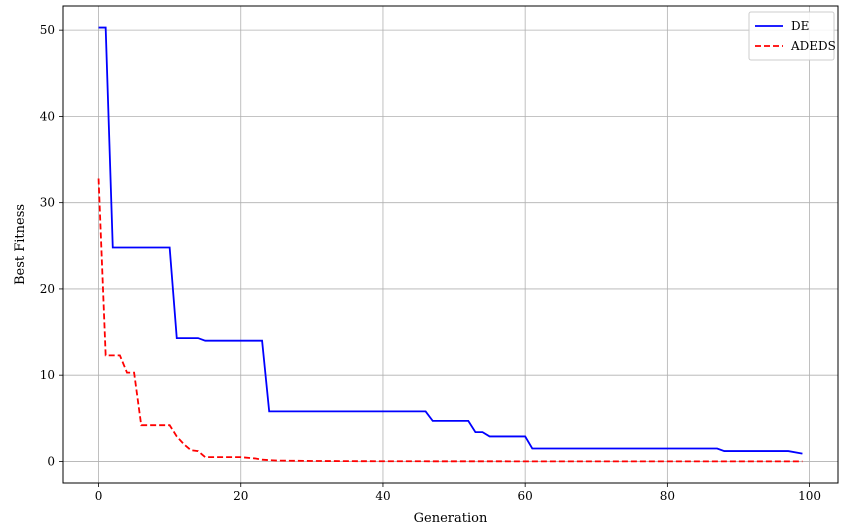 The image size is (854, 527). I want to click on x-tick-label: 100, so click(809, 496).